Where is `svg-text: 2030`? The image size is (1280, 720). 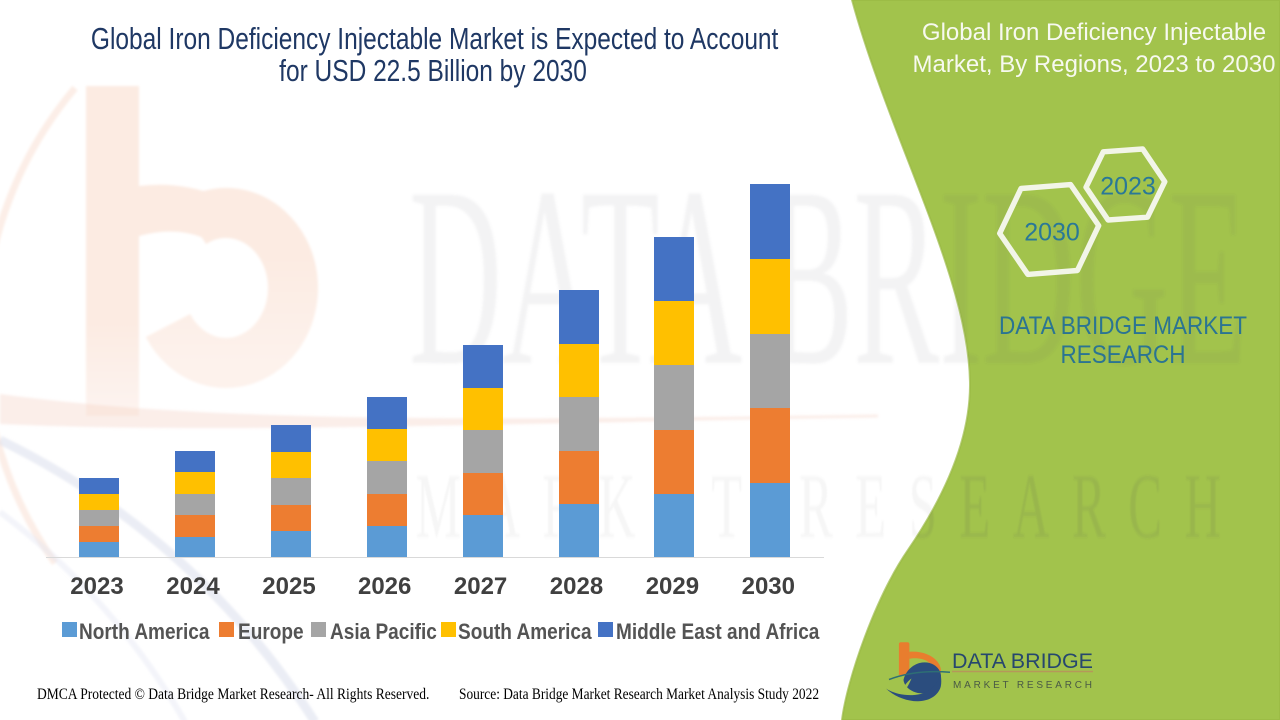 svg-text: 2030 is located at coordinates (1052, 233).